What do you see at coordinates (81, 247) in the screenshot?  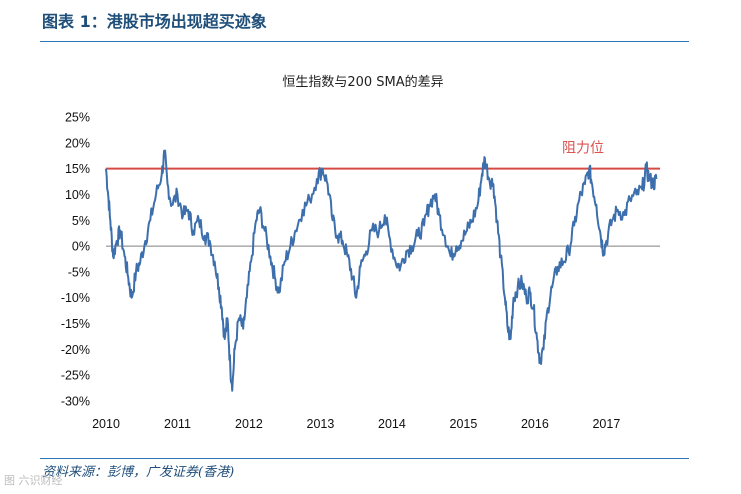 I see `y-tick-label: 0%` at bounding box center [81, 247].